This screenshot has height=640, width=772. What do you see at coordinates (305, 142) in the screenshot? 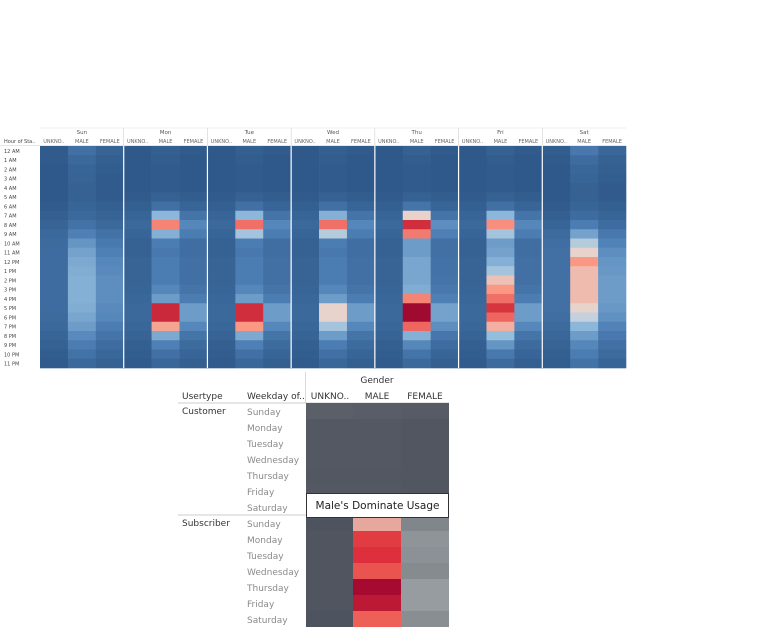
I see `gender-label: UNKNO..` at bounding box center [305, 142].